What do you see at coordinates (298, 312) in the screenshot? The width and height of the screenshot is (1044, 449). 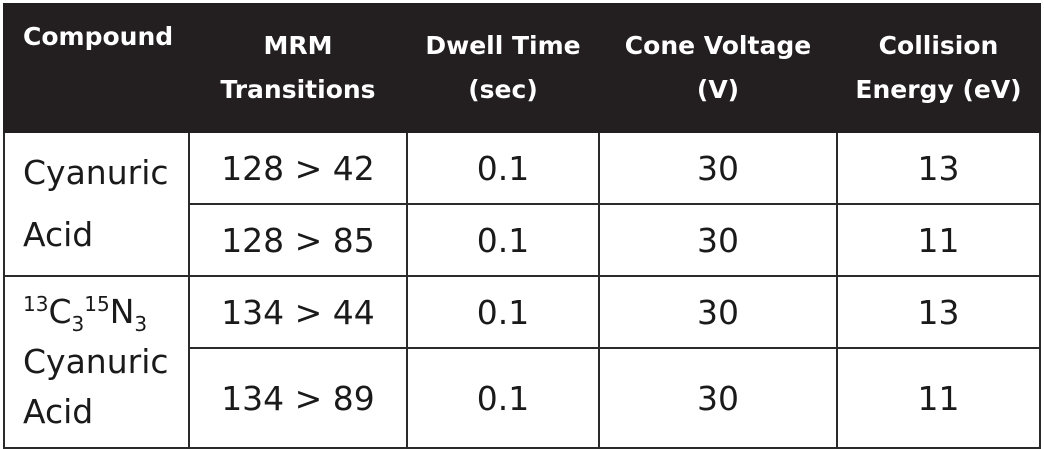 I see `mrm-transition-cell: 134 > 44` at bounding box center [298, 312].